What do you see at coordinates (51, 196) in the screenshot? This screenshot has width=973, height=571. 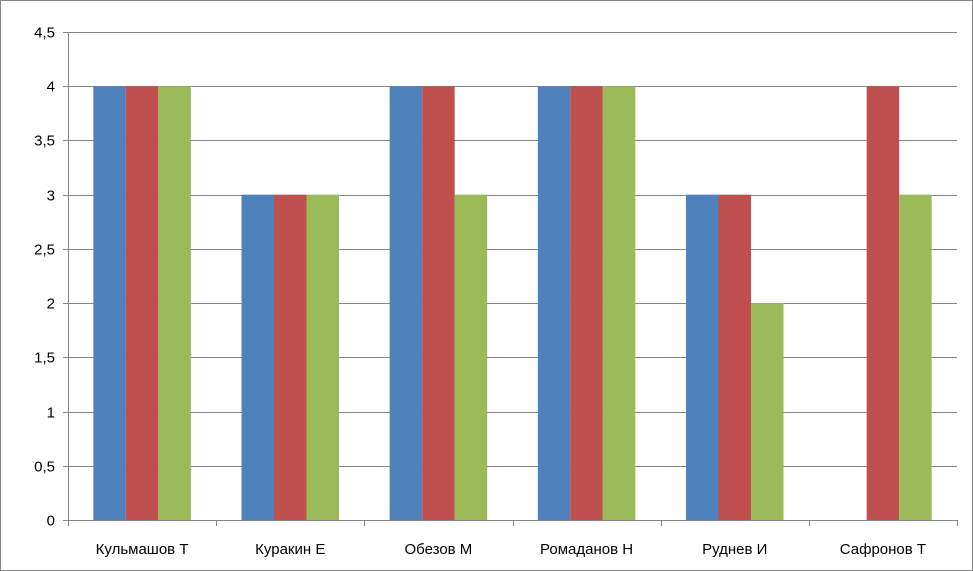 I see `y-tick-label: 3` at bounding box center [51, 196].